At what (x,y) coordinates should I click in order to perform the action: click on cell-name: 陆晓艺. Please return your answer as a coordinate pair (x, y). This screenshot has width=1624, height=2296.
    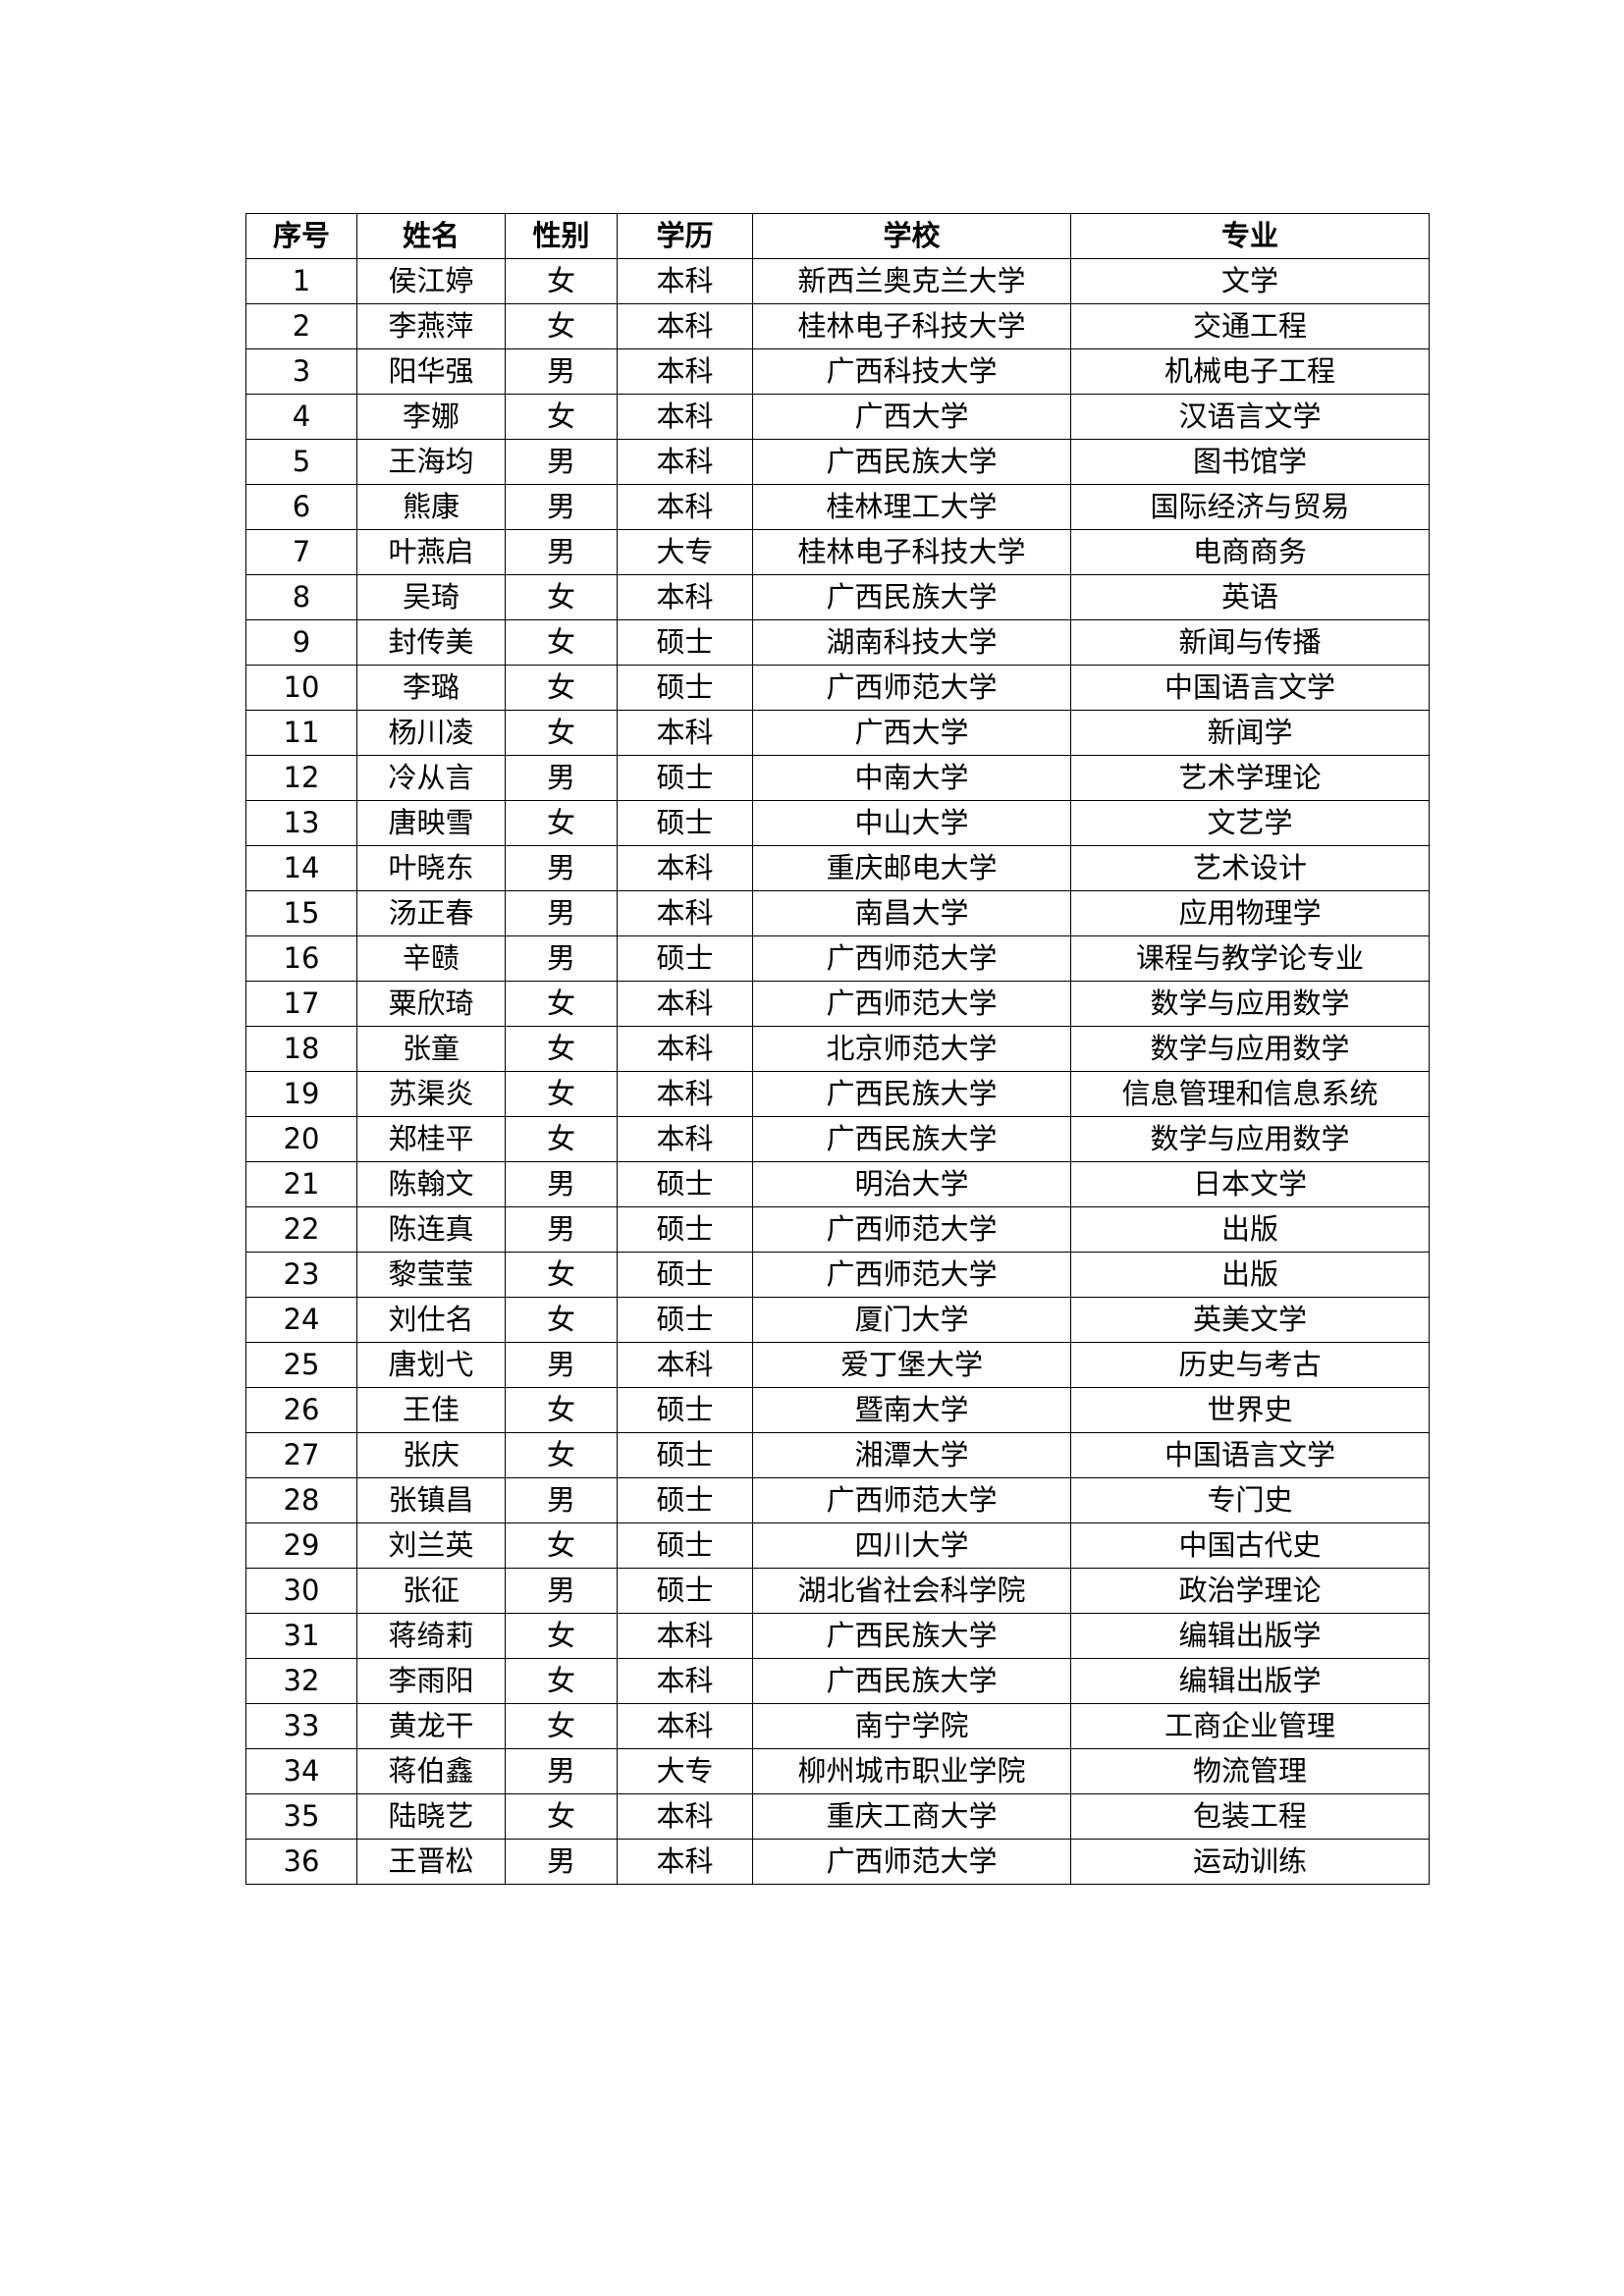
    Looking at the image, I should click on (431, 1817).